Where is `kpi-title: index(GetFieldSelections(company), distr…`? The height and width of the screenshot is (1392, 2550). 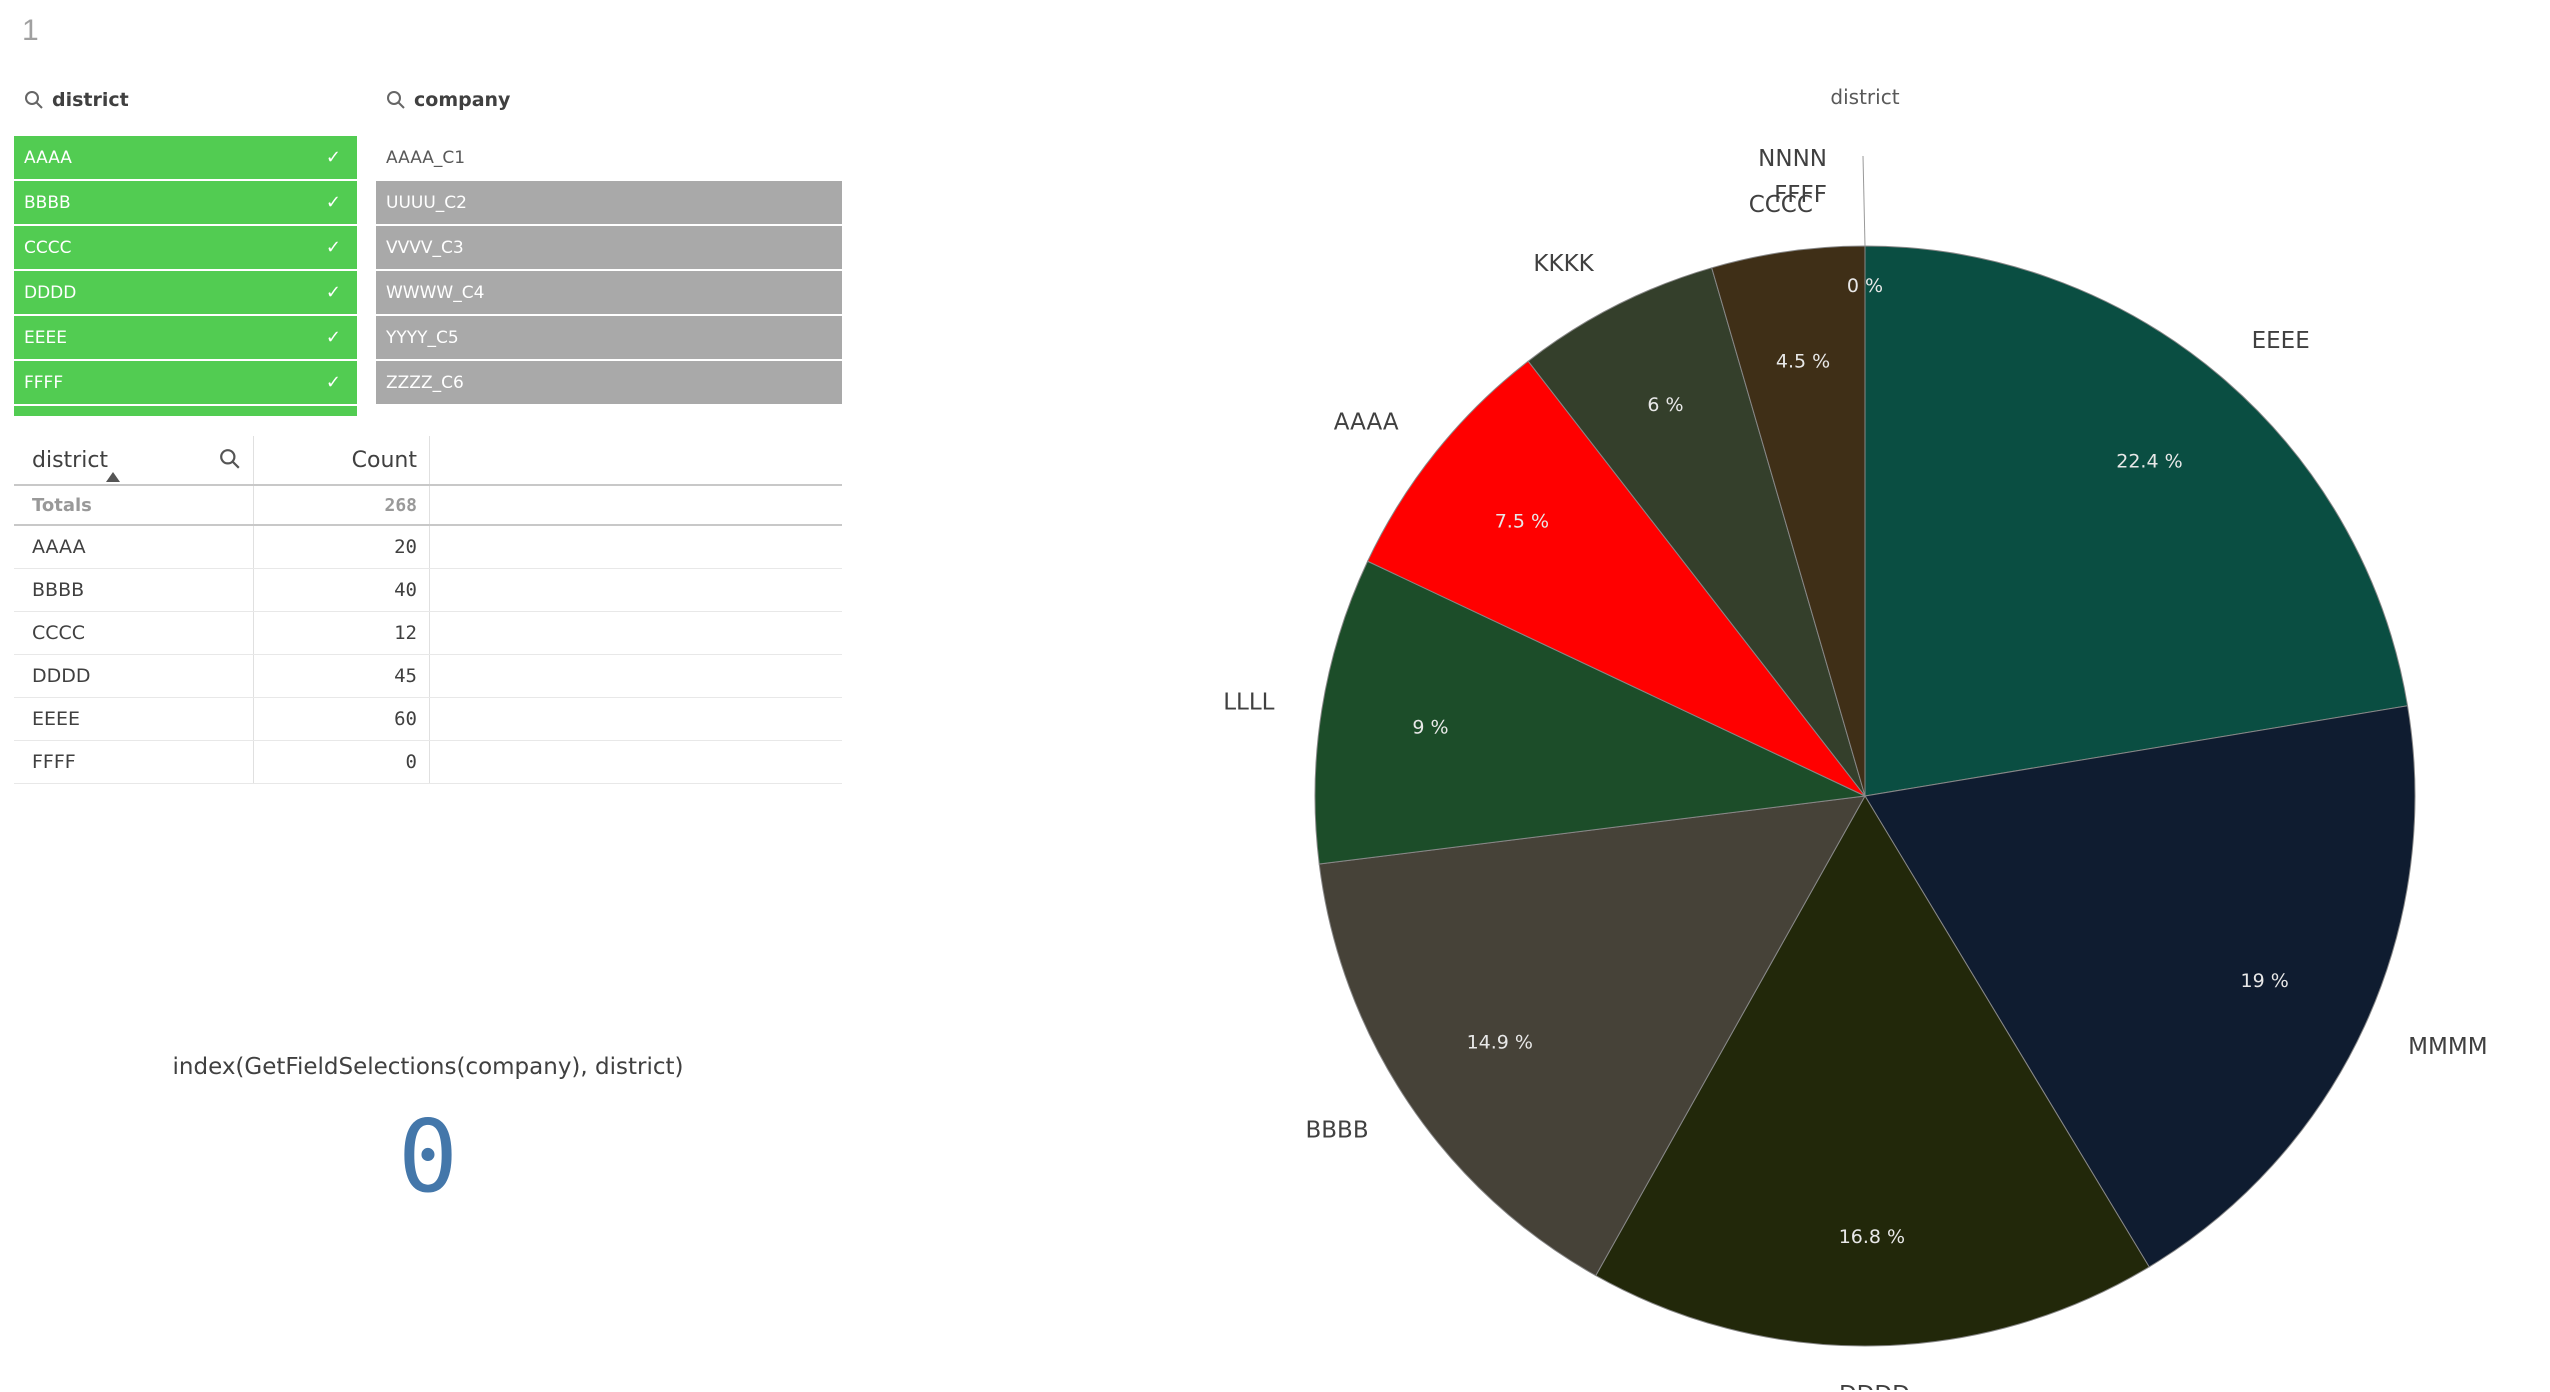 kpi-title: index(GetFieldSelections(company), distr… is located at coordinates (428, 1067).